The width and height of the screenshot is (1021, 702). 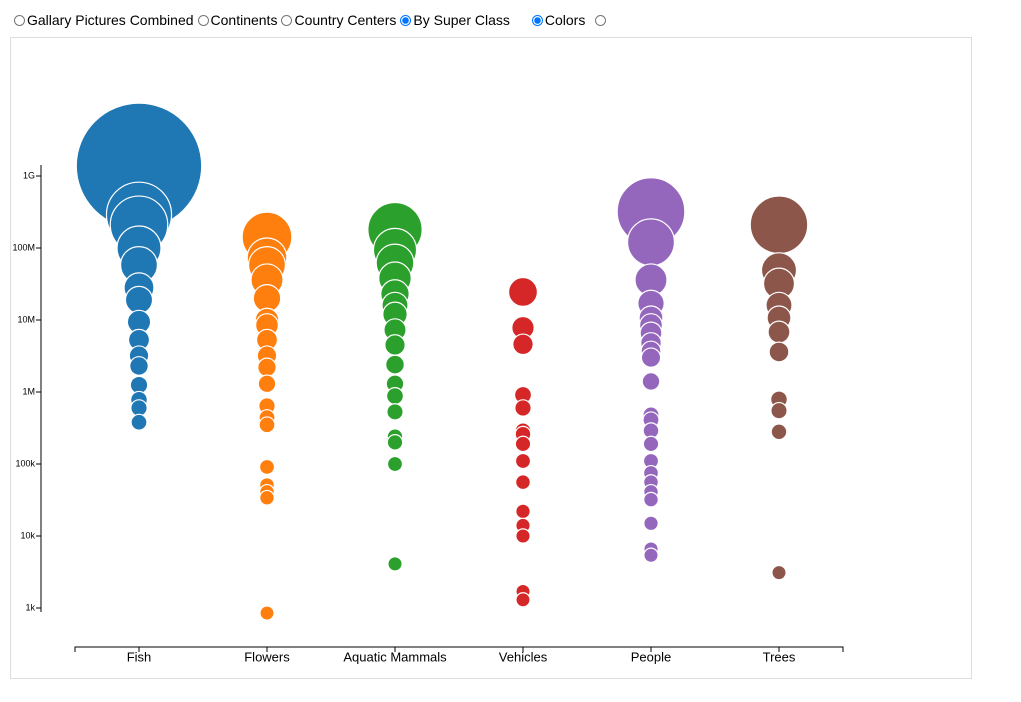 What do you see at coordinates (30, 607) in the screenshot?
I see `y-tick-label: 1k` at bounding box center [30, 607].